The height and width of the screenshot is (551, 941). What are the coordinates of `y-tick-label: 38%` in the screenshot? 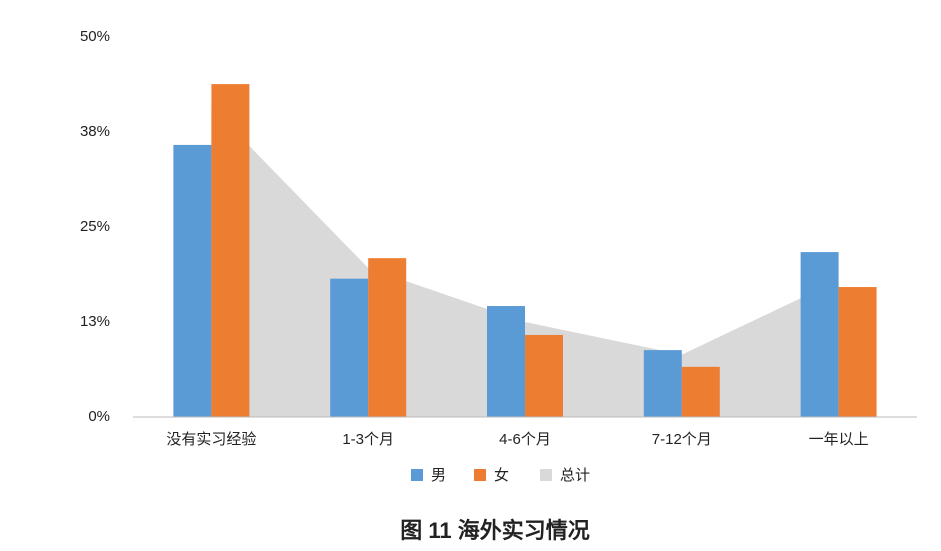 It's located at (95, 131).